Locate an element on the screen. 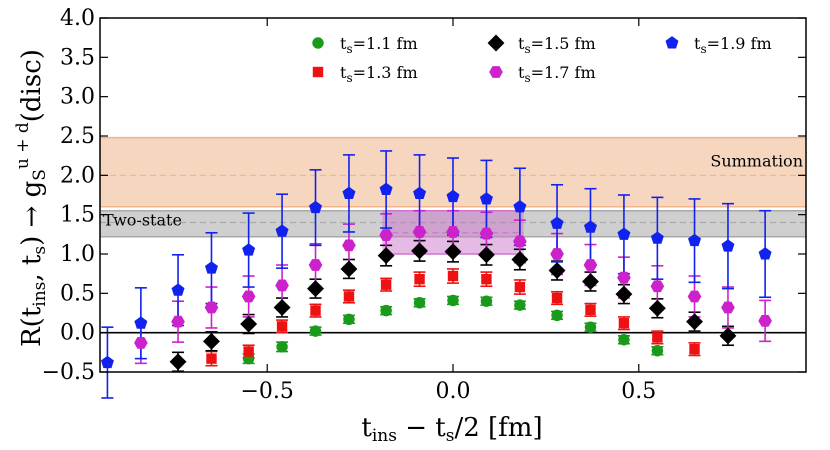 This screenshot has height=450, width=830. x-tick-label-0: −0.5 is located at coordinates (266, 391).